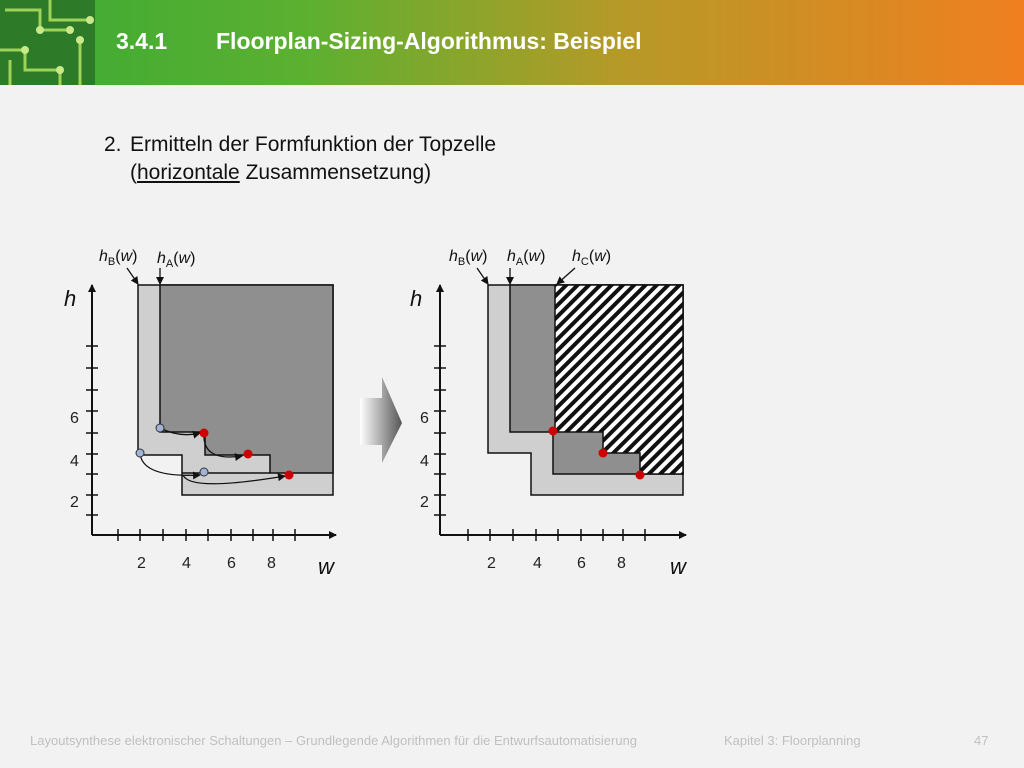 The image size is (1024, 768). I want to click on left-y-tick-2: 2, so click(74, 502).